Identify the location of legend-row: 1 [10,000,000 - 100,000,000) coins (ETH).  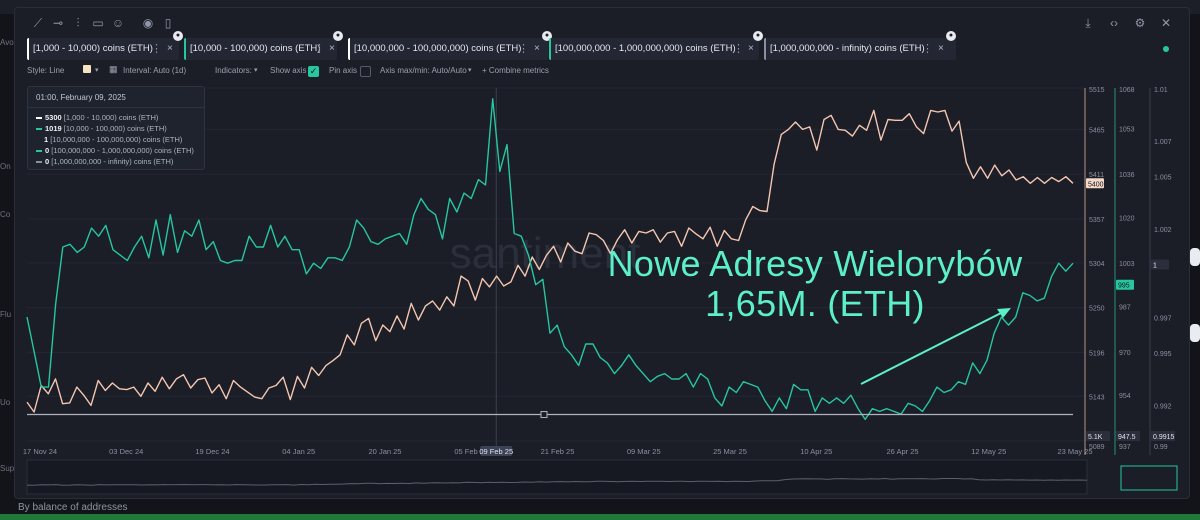
(113, 139).